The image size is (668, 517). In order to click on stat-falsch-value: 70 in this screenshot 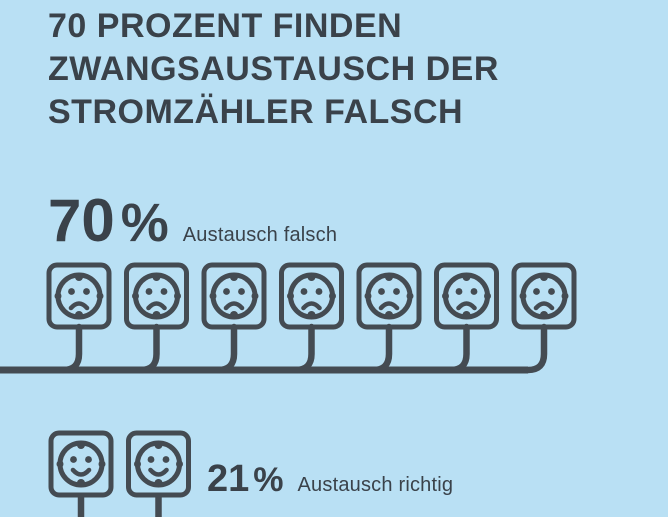, I will do `click(81, 220)`.